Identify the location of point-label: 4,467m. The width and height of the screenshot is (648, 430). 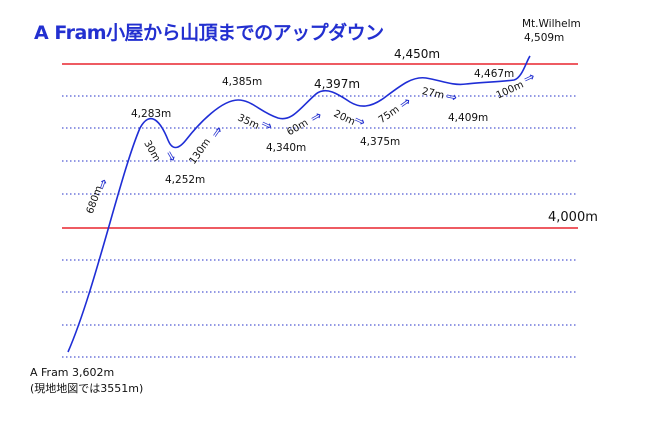
(494, 74).